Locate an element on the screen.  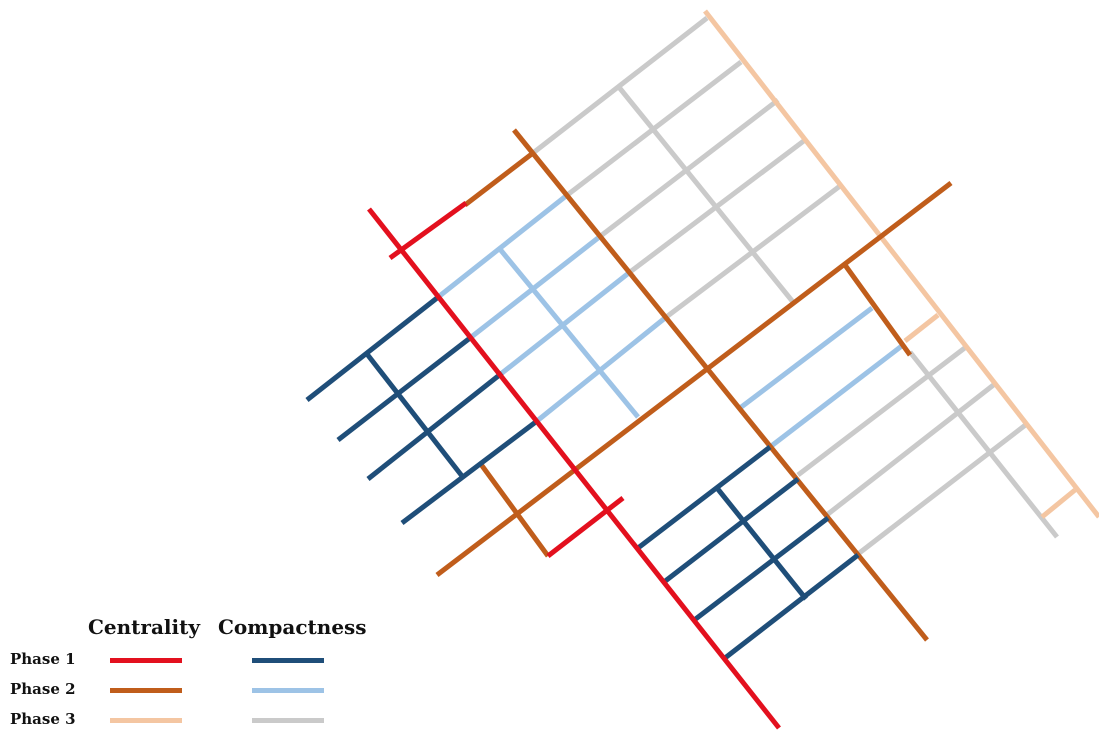
legend-row-phase-2: Phase 2 is located at coordinates (170, 690).